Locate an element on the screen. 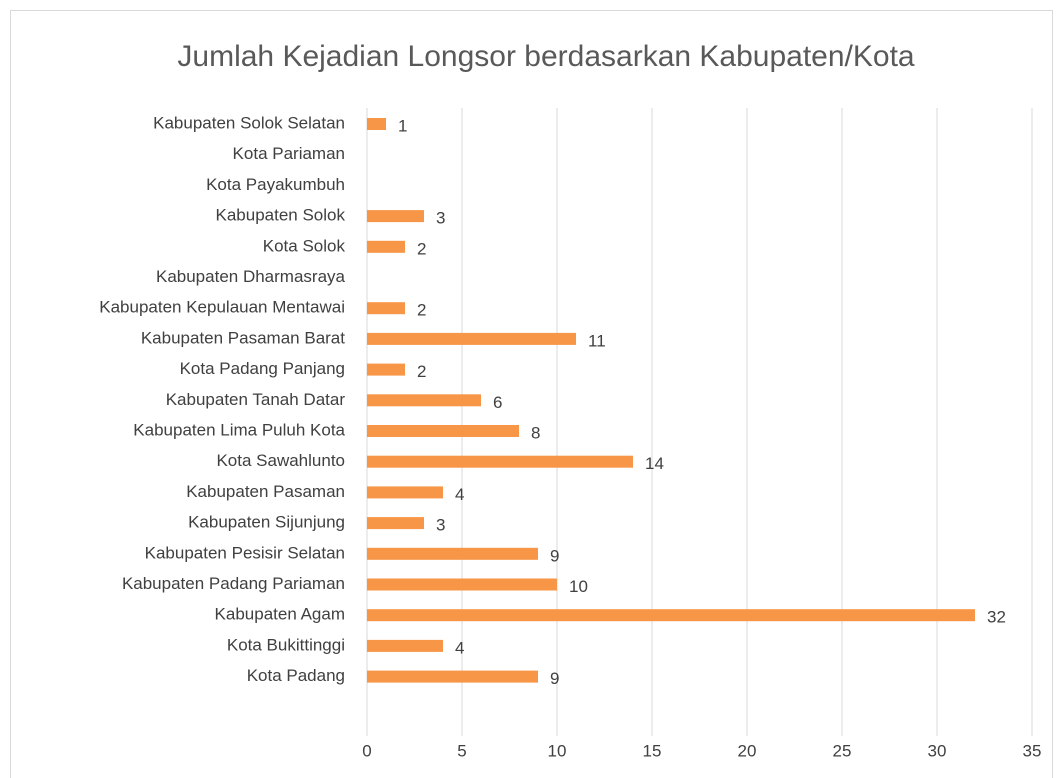  y-tick-label: Kabupaten Pasaman Barat is located at coordinates (243, 337).